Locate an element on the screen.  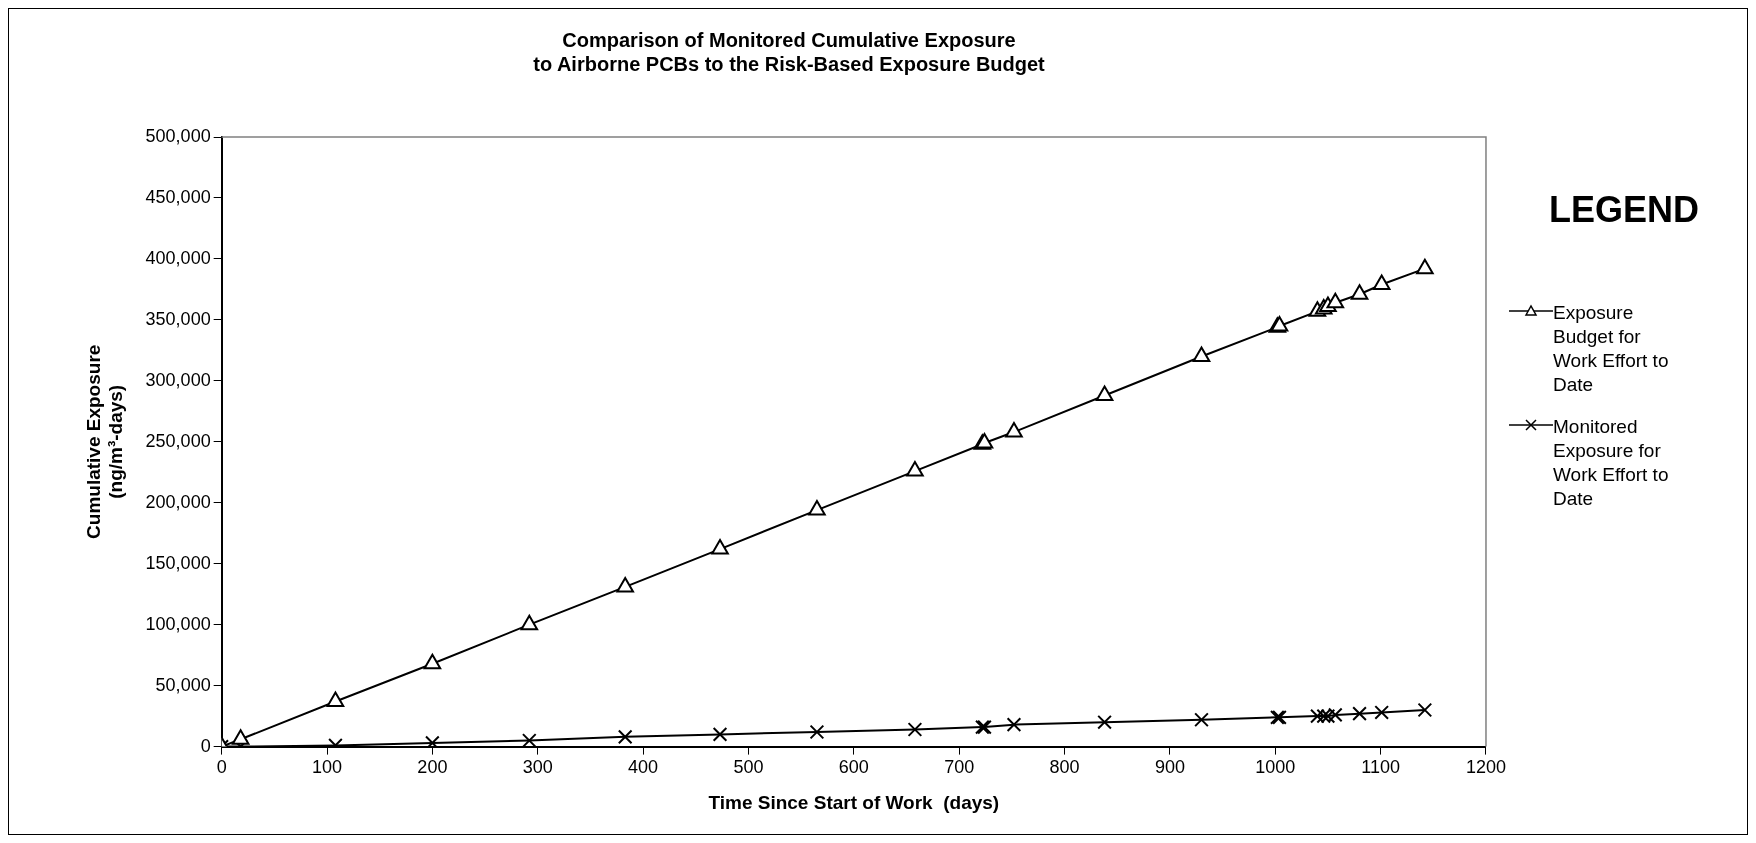
x-tick-label: 700 is located at coordinates (959, 767).